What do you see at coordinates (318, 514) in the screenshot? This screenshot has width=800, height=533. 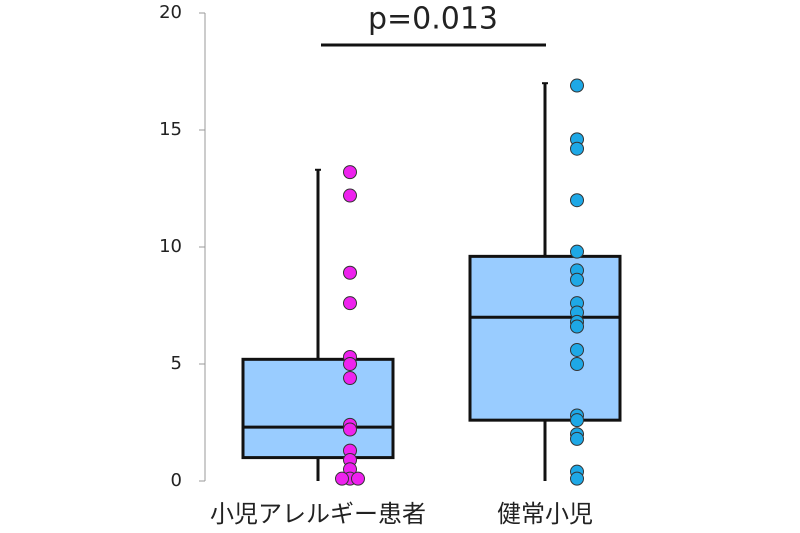 I see `x-tick-label: 小児アレルギー患者` at bounding box center [318, 514].